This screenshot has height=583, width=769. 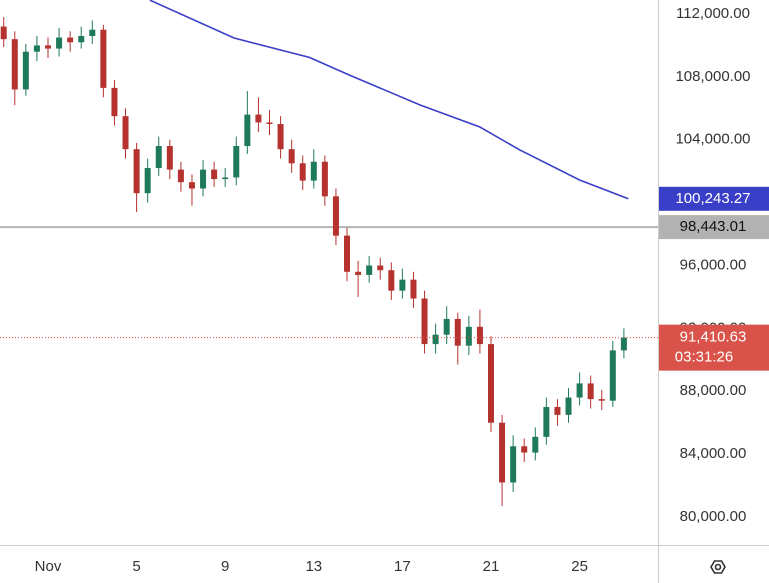 I want to click on x-tick-label: Nov, so click(x=48, y=566).